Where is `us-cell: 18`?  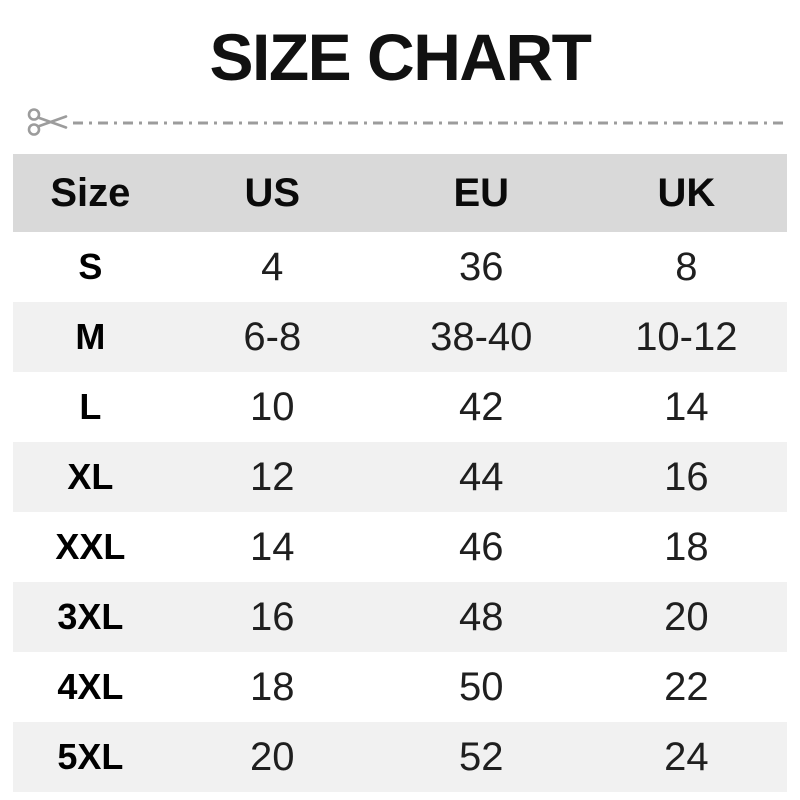 us-cell: 18 is located at coordinates (272, 686).